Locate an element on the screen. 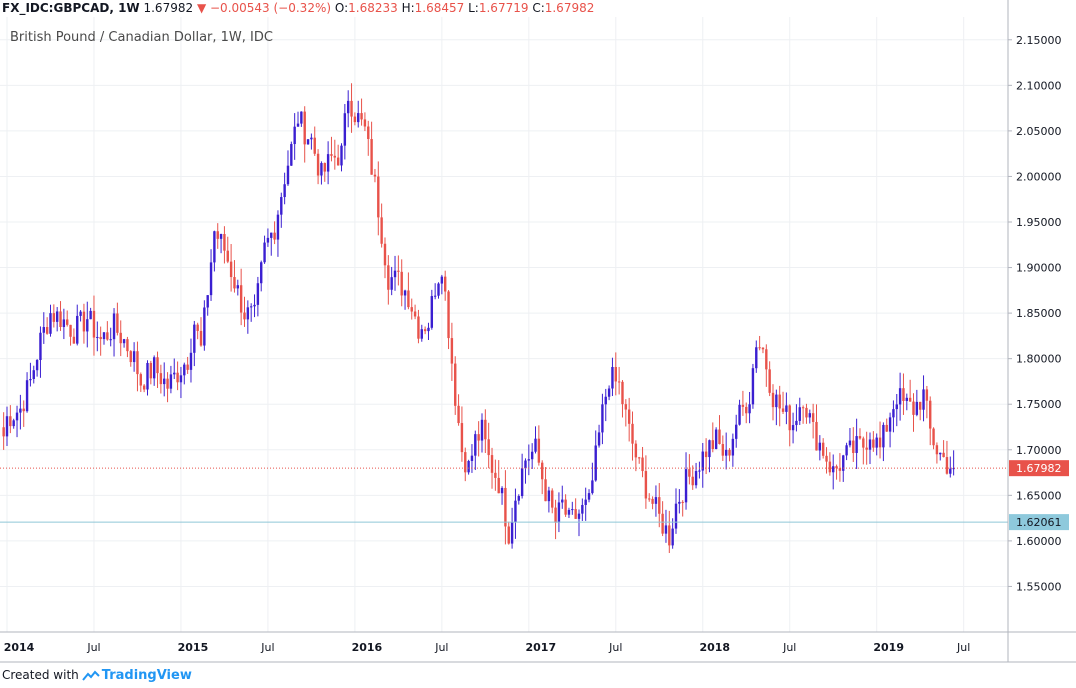 The height and width of the screenshot is (688, 1076). tradingview-logo: TradingView is located at coordinates (136, 675).